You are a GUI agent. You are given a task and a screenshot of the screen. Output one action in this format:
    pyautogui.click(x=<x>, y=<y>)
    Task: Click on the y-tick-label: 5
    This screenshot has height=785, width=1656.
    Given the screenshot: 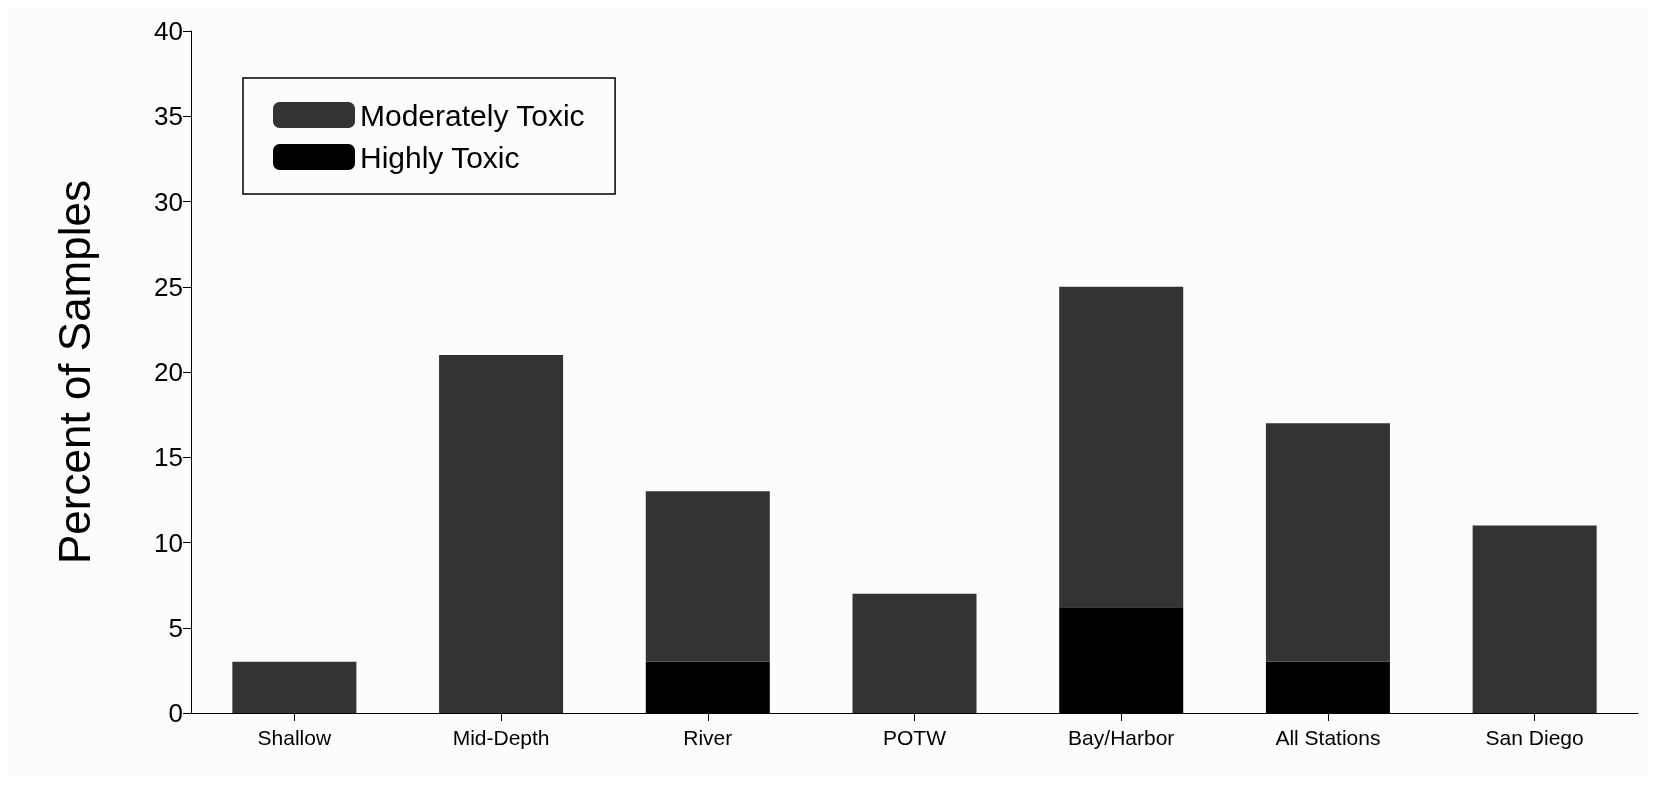 What is the action you would take?
    pyautogui.click(x=175, y=627)
    